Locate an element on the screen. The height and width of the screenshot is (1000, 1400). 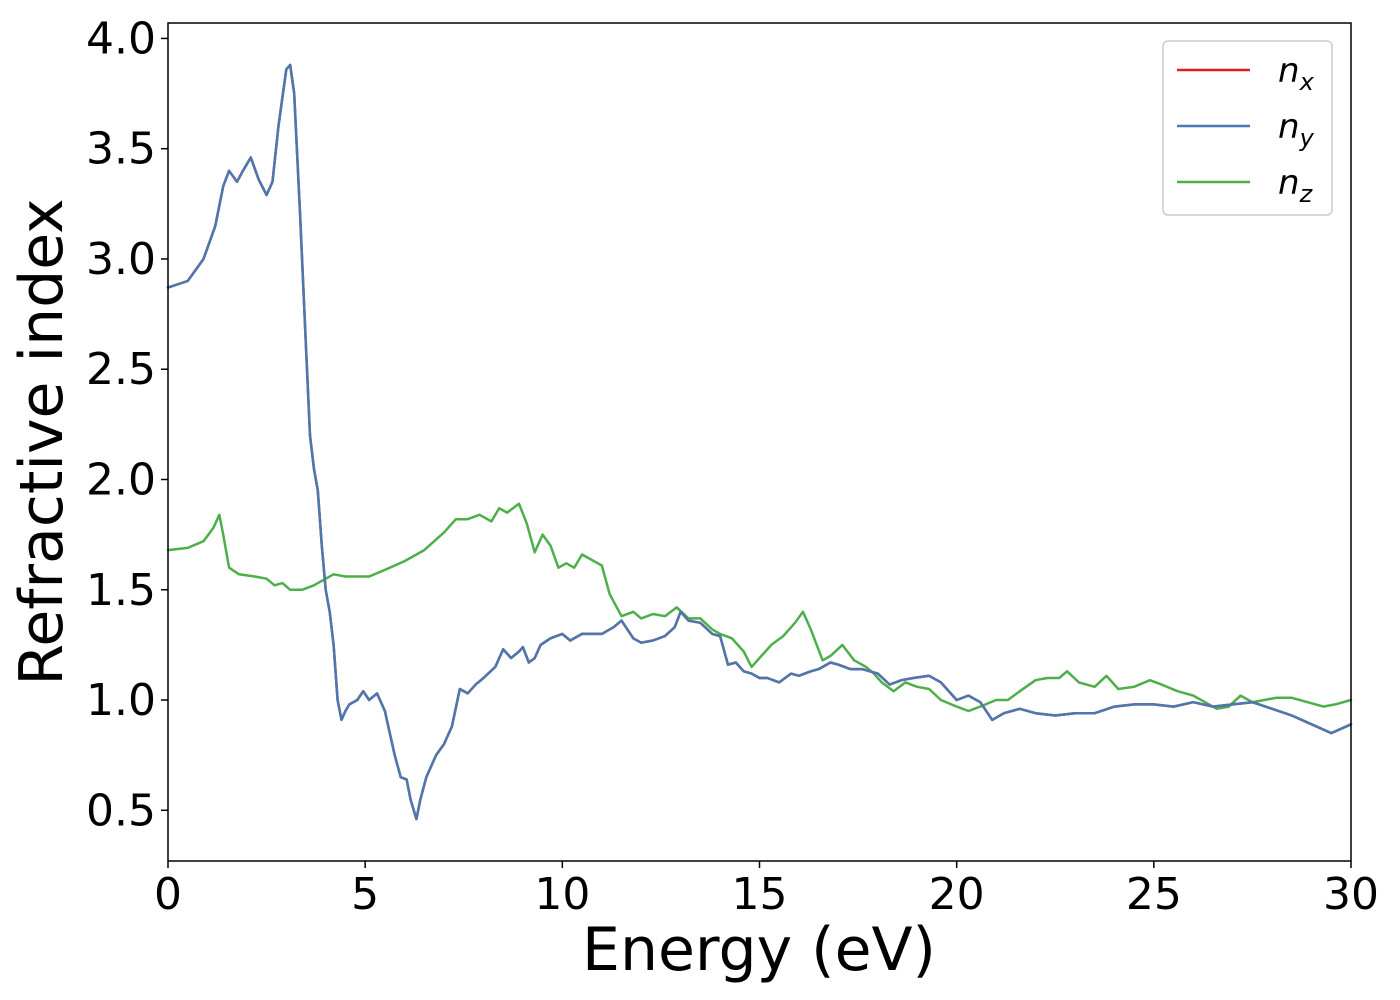
legend-box is located at coordinates (1247, 128).